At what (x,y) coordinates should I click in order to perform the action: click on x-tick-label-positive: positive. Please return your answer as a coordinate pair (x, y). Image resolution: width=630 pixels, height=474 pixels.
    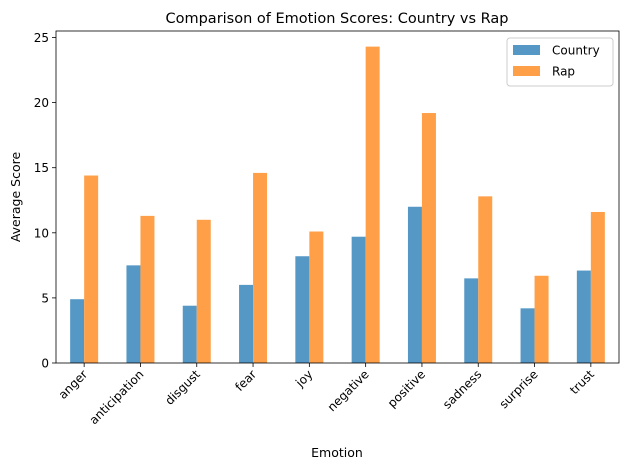
    Looking at the image, I should click on (406, 388).